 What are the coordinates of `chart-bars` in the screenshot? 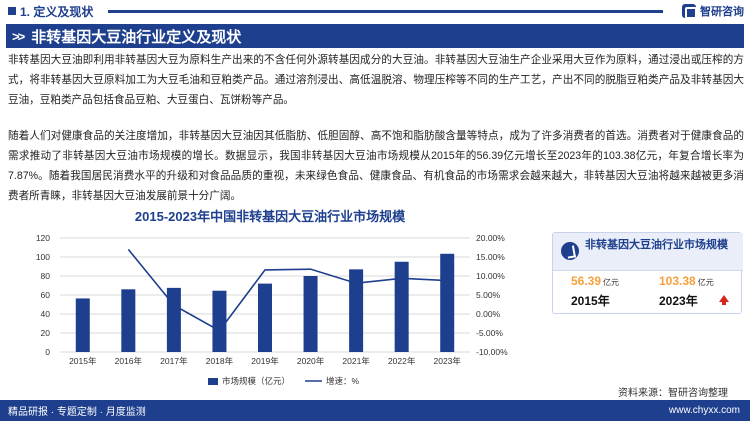 It's located at (265, 302).